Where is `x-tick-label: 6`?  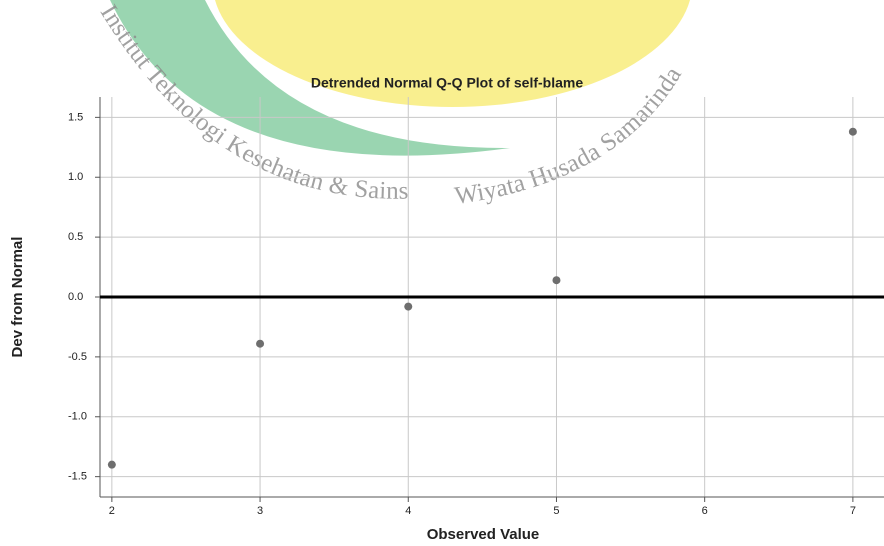 x-tick-label: 6 is located at coordinates (705, 511).